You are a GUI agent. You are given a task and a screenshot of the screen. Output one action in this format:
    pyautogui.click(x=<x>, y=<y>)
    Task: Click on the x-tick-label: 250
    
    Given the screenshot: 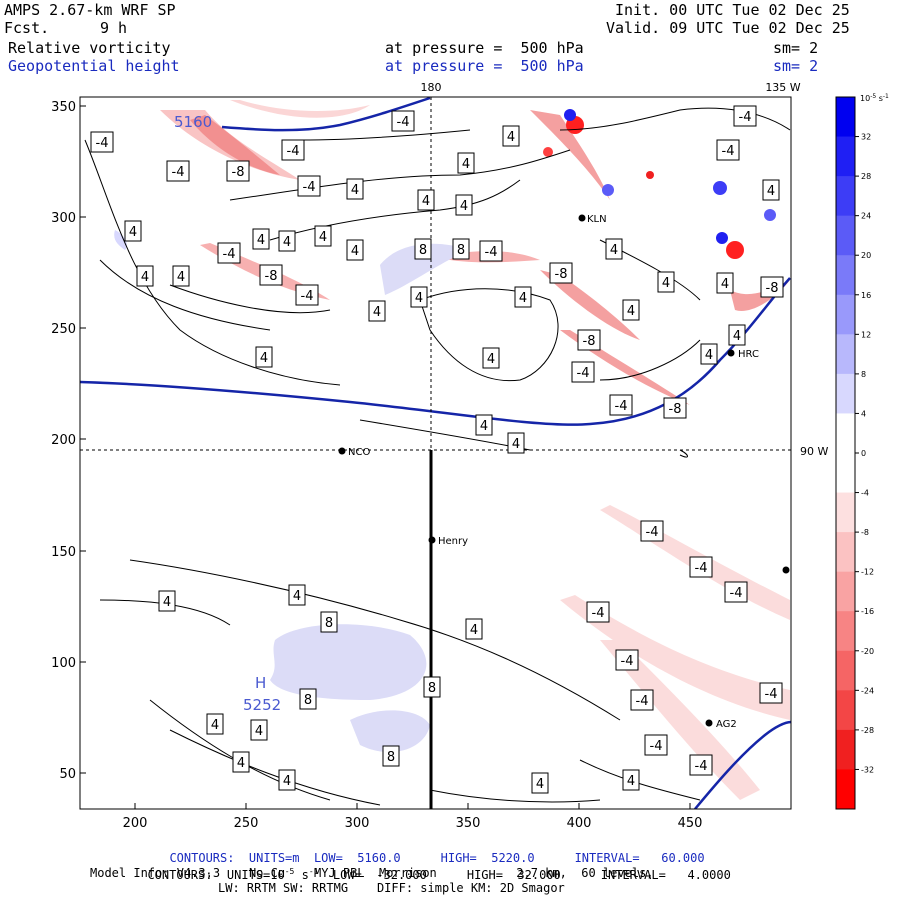 What is the action you would take?
    pyautogui.click(x=246, y=823)
    